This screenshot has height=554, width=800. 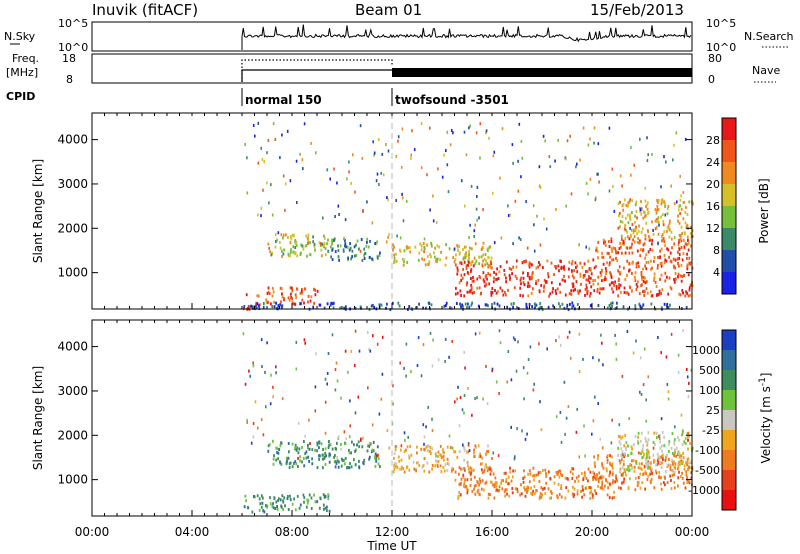 What do you see at coordinates (266, 300) in the screenshot?
I see `power-cell-r1` at bounding box center [266, 300].